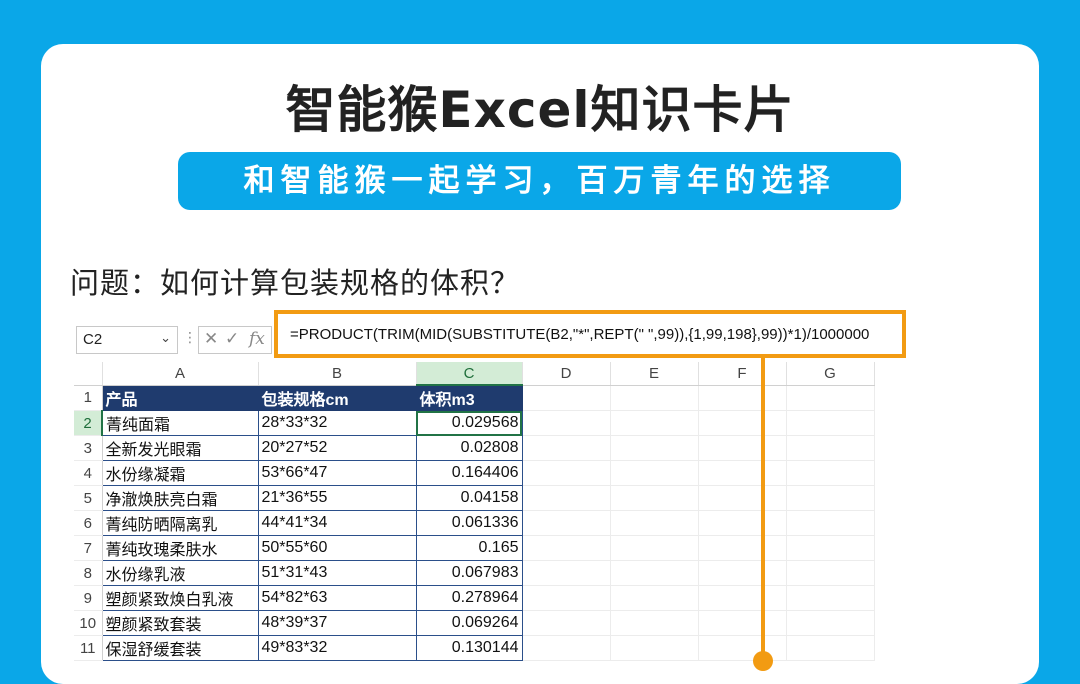  I want to click on product-cell: 菁纯防晒隔离乳, so click(180, 523).